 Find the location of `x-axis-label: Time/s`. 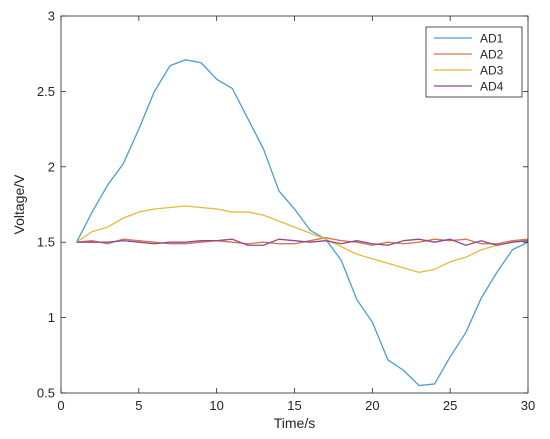

x-axis-label: Time/s is located at coordinates (294, 423).